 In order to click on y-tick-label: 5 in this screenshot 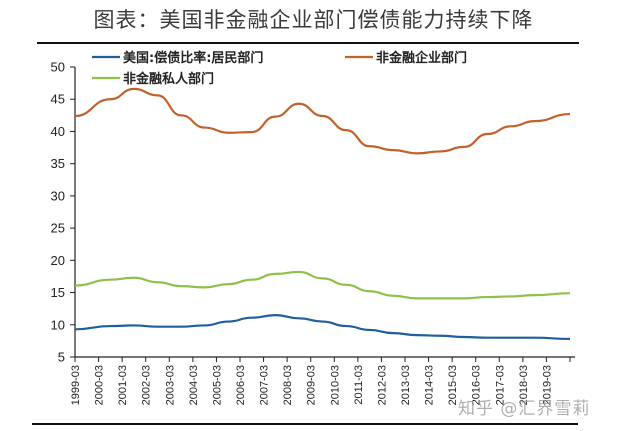, I will do `click(61, 357)`.